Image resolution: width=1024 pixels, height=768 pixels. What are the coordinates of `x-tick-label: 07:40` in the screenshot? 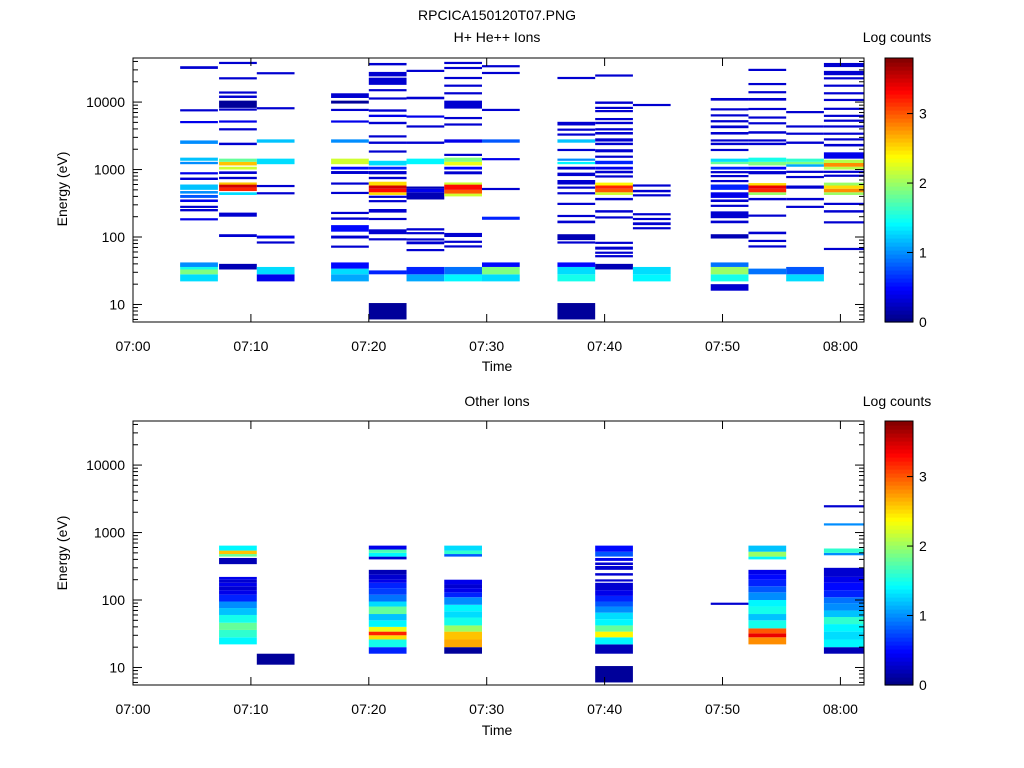 It's located at (604, 709).